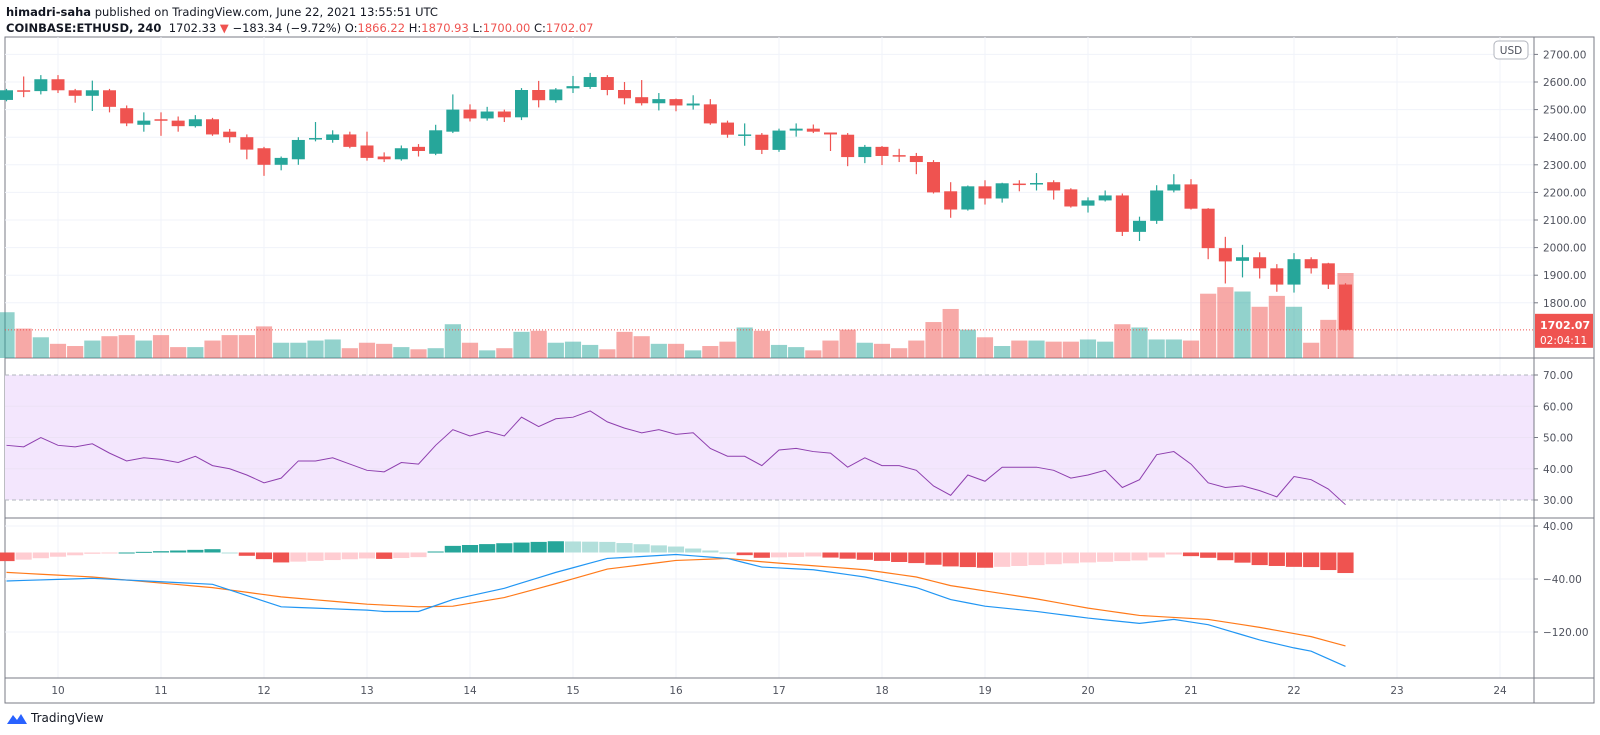 The width and height of the screenshot is (1600, 735). Describe the element at coordinates (1565, 325) in the screenshot. I see `last-price-label: 1702.07` at that location.